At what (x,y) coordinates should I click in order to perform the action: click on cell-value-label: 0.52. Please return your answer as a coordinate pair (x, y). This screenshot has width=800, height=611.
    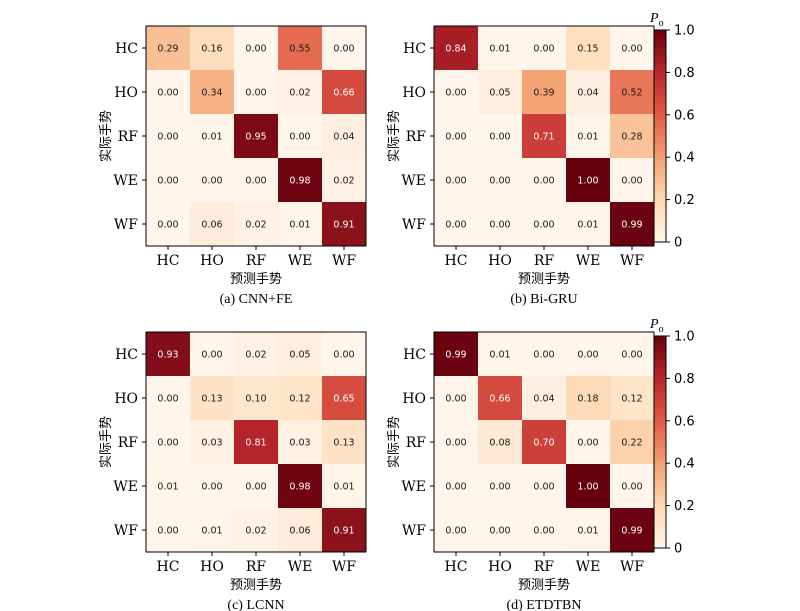
    Looking at the image, I should click on (631, 93).